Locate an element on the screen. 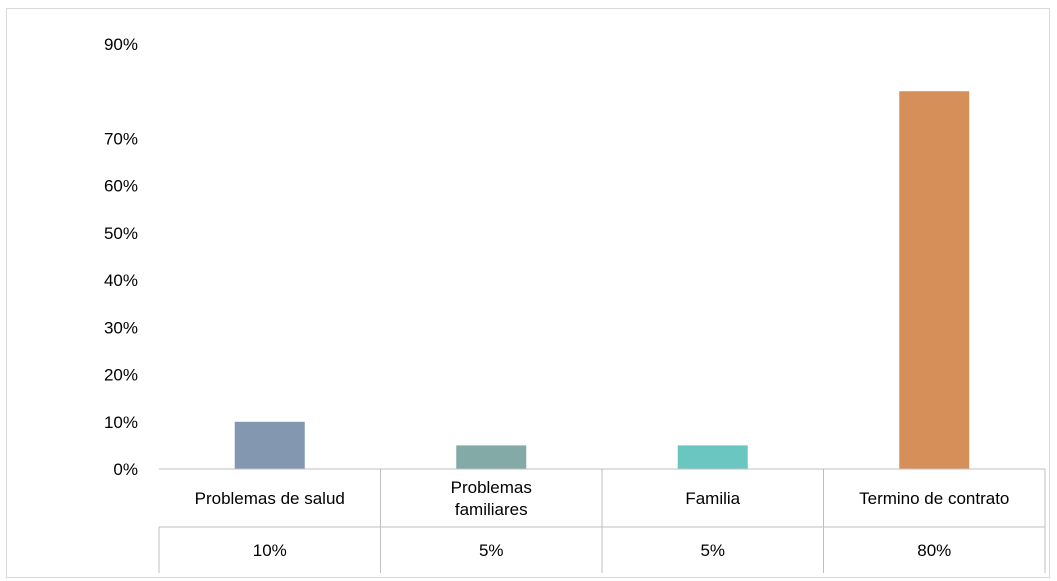 The height and width of the screenshot is (581, 1057). value-label-2: 5% is located at coordinates (712, 550).